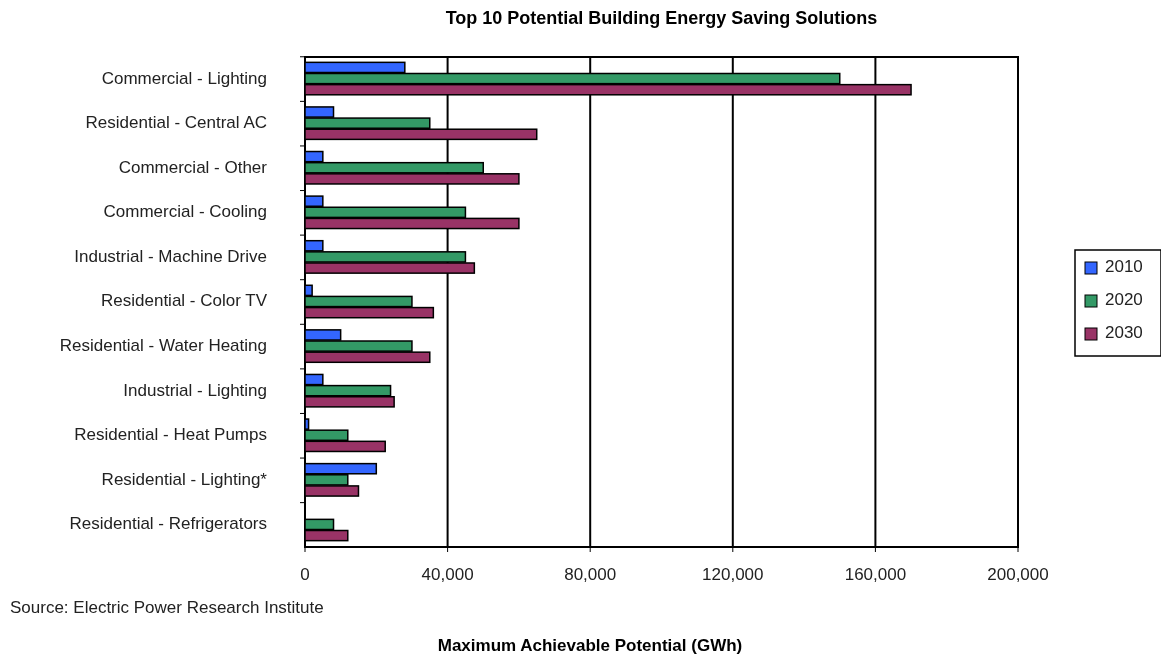  I want to click on y-tick-label: Residential - Lighting*, so click(184, 479).